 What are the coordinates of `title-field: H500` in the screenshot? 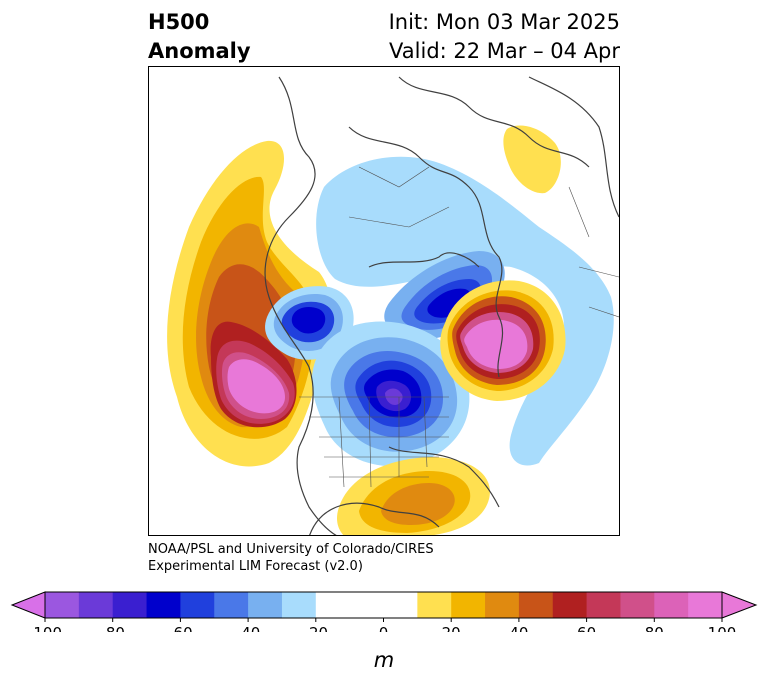 It's located at (179, 22).